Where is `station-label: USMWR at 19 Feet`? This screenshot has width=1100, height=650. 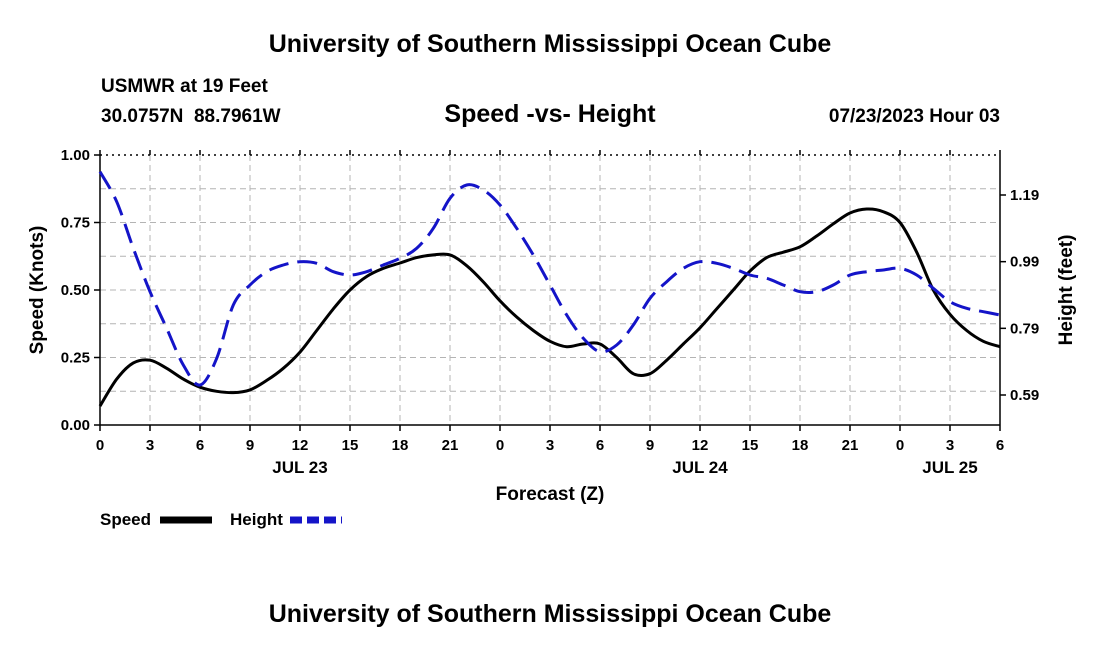
station-label: USMWR at 19 Feet is located at coordinates (184, 86).